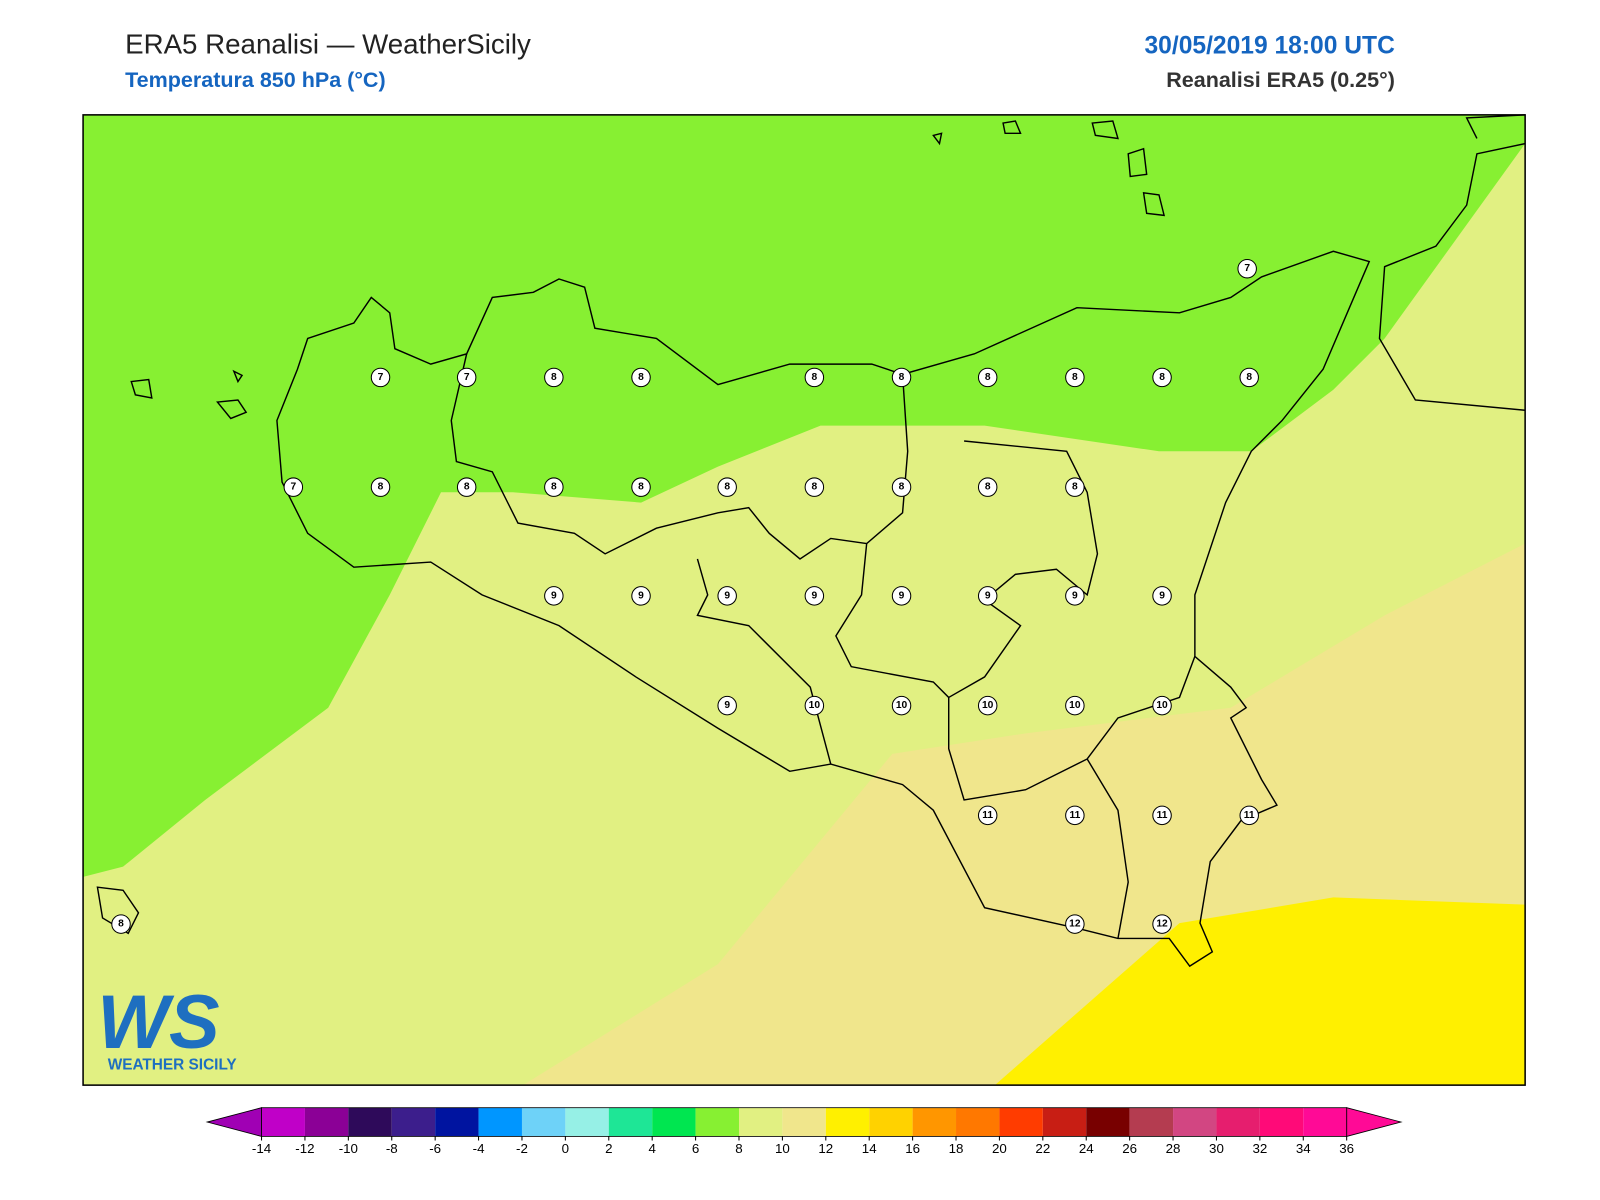 The height and width of the screenshot is (1200, 1600). What do you see at coordinates (348, 1148) in the screenshot?
I see `colorbar-tick-label: -10` at bounding box center [348, 1148].